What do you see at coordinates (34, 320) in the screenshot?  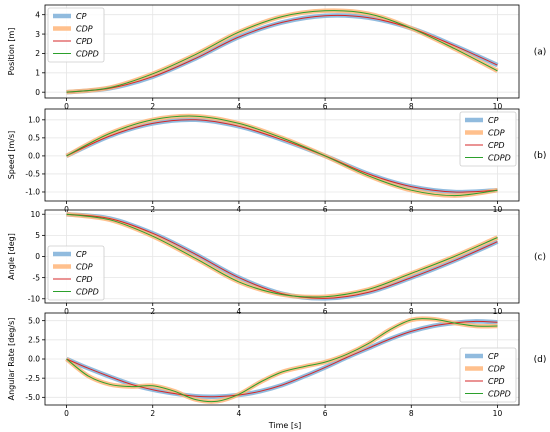 I see `y-tick-label: 5.0` at bounding box center [34, 320].